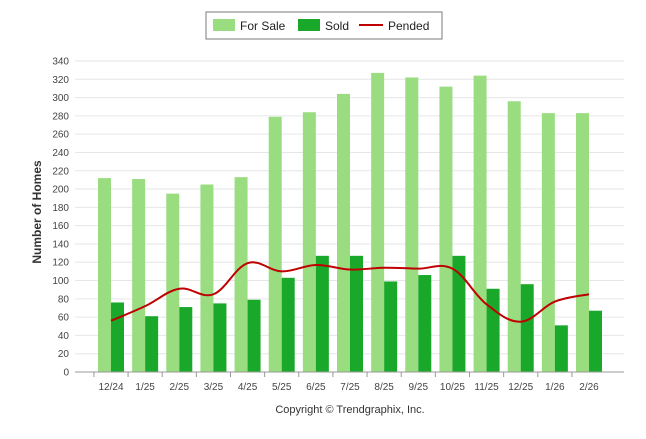 This screenshot has height=439, width=646. I want to click on y-tick-label: 60, so click(64, 318).